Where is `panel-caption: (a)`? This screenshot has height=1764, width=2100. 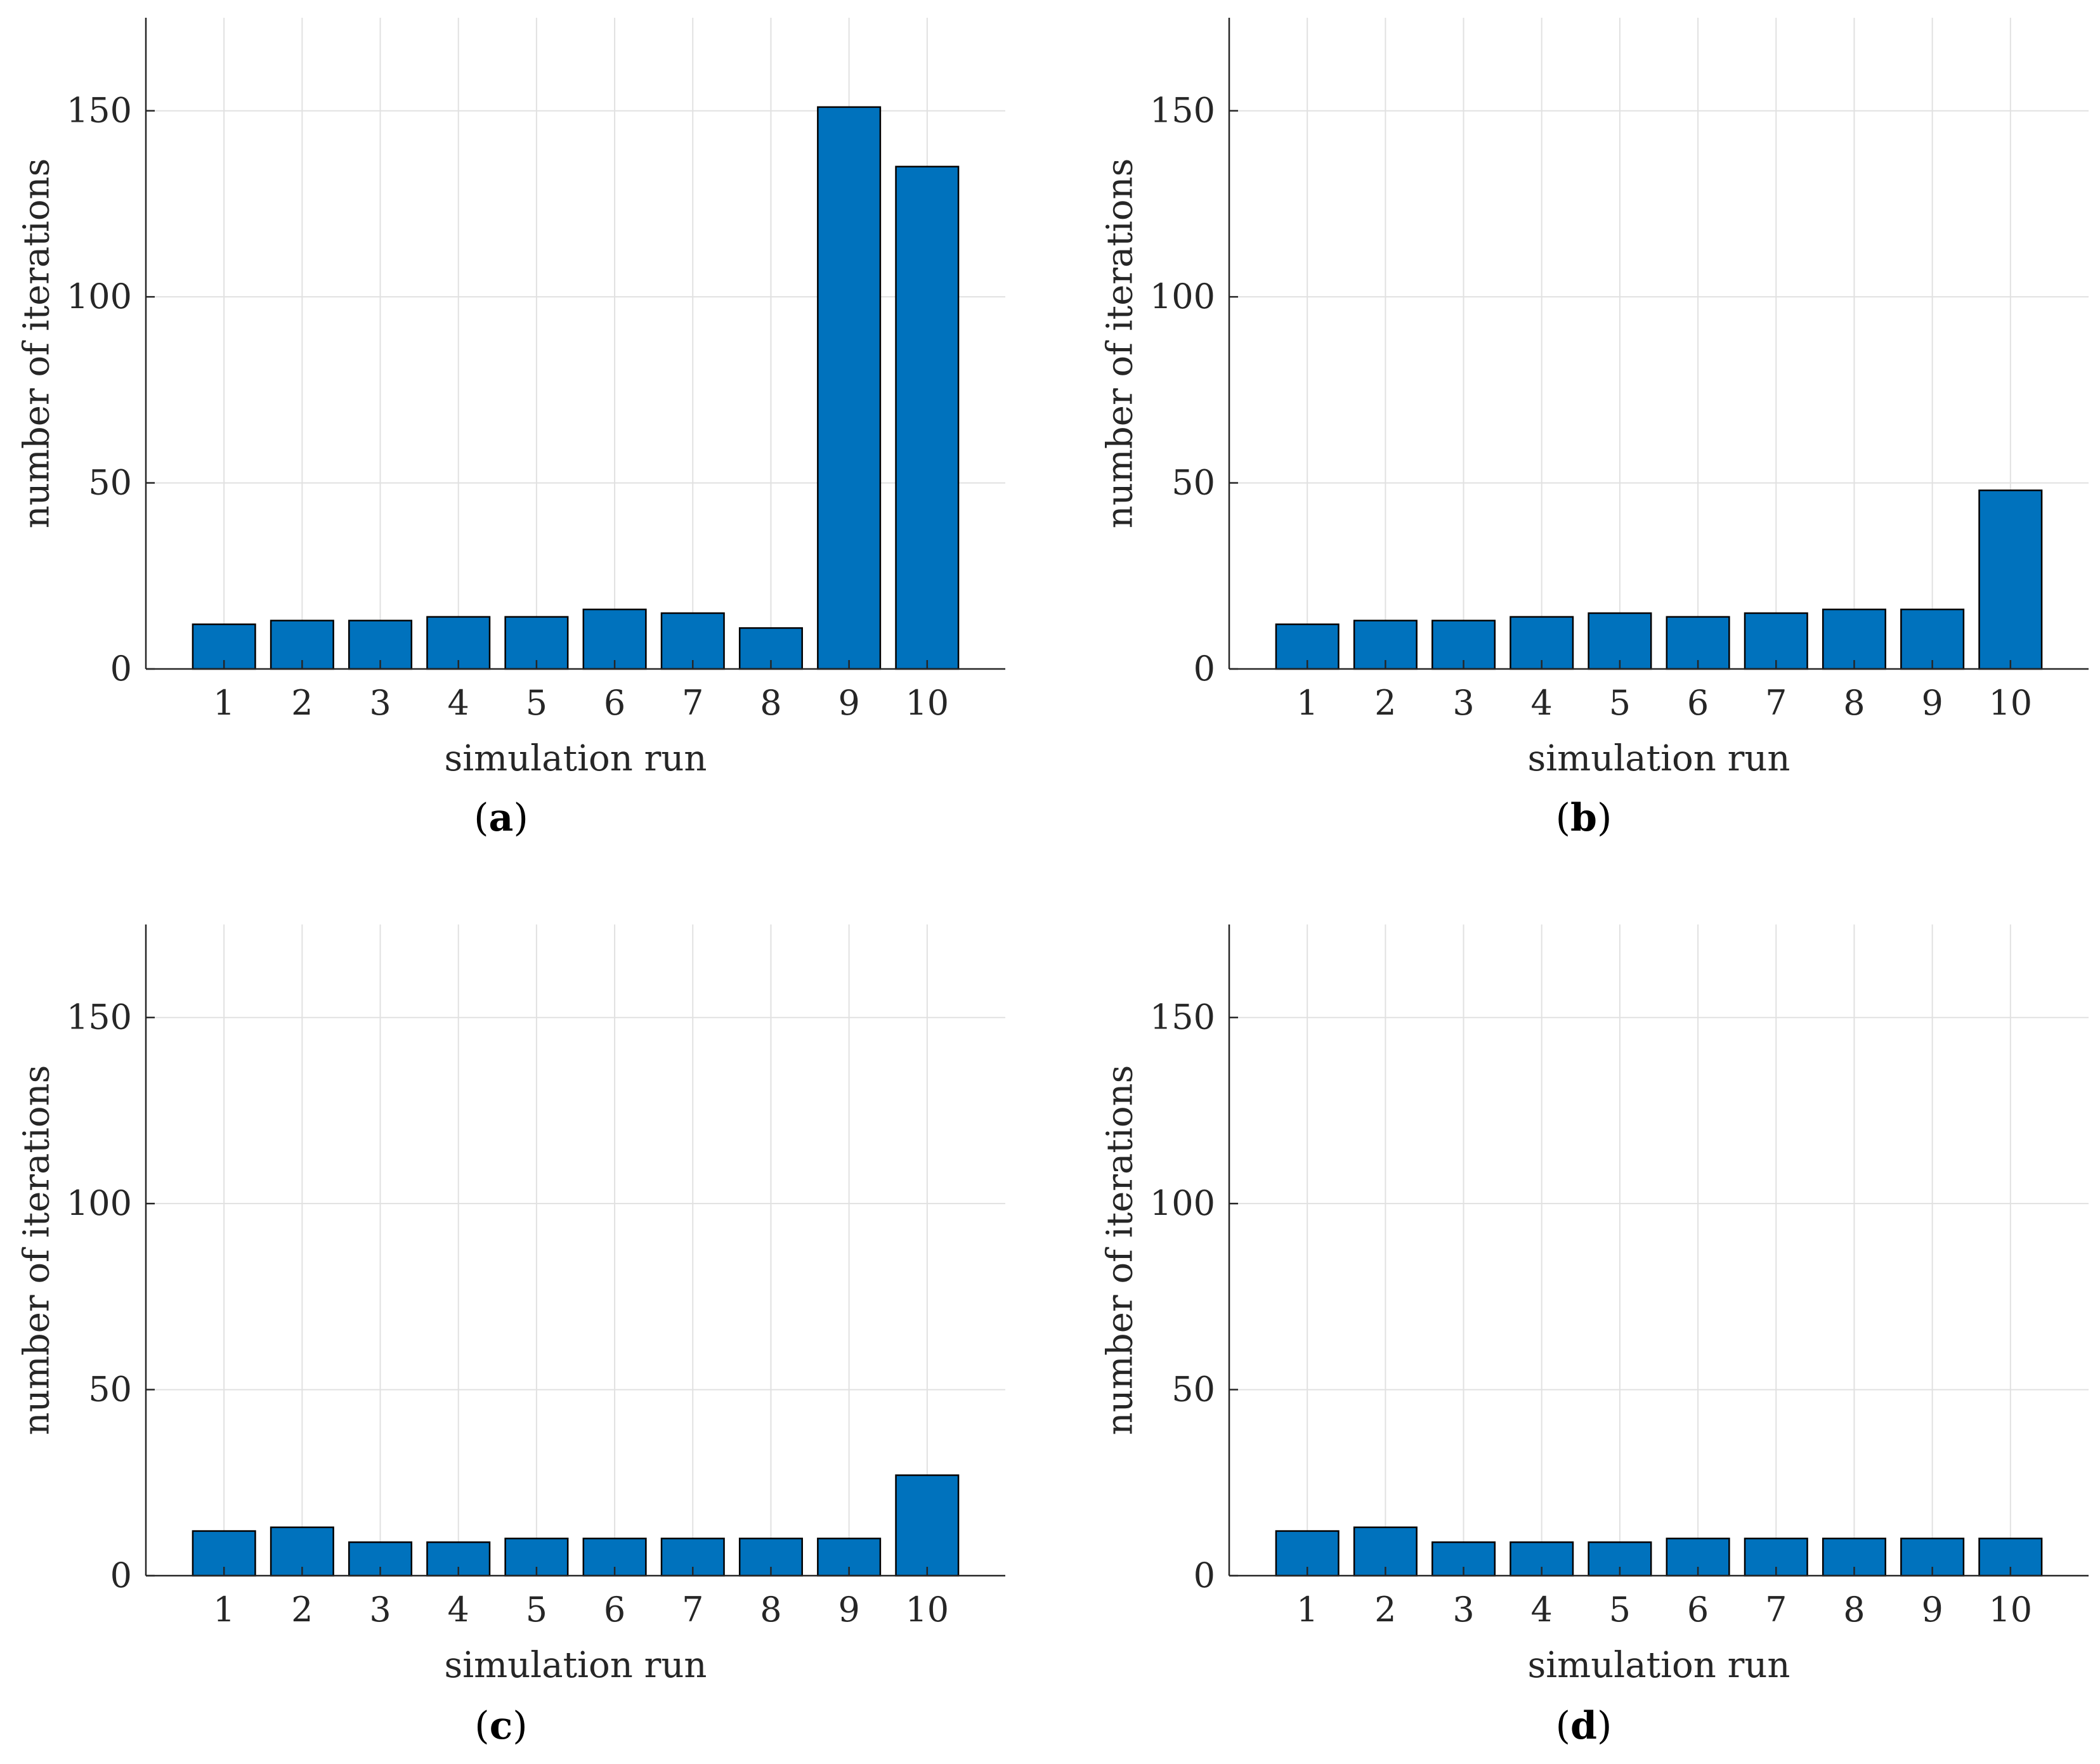
panel-caption: (a) is located at coordinates (501, 818).